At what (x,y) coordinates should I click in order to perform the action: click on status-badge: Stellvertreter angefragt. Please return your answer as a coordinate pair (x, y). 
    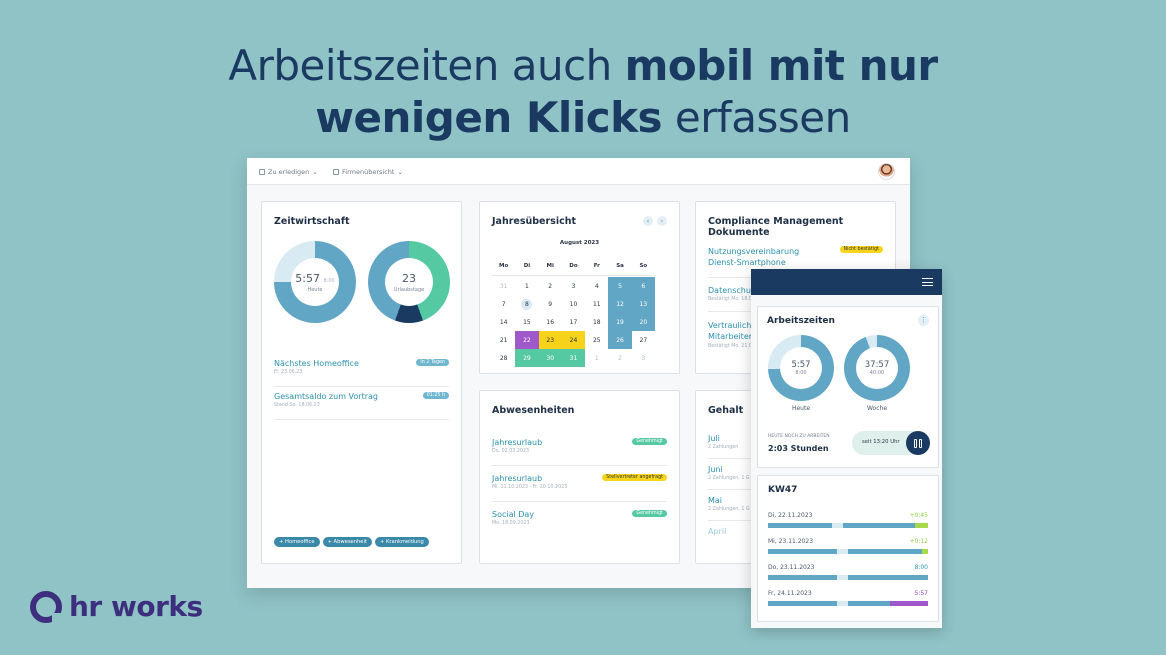
    Looking at the image, I should click on (634, 477).